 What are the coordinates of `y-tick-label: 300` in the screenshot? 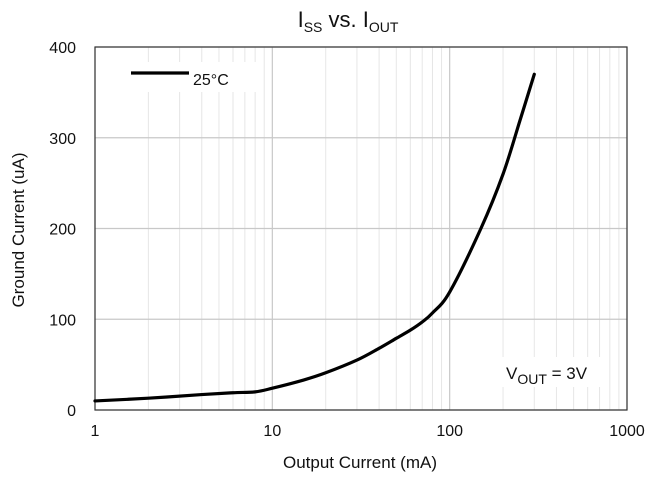 It's located at (62, 139).